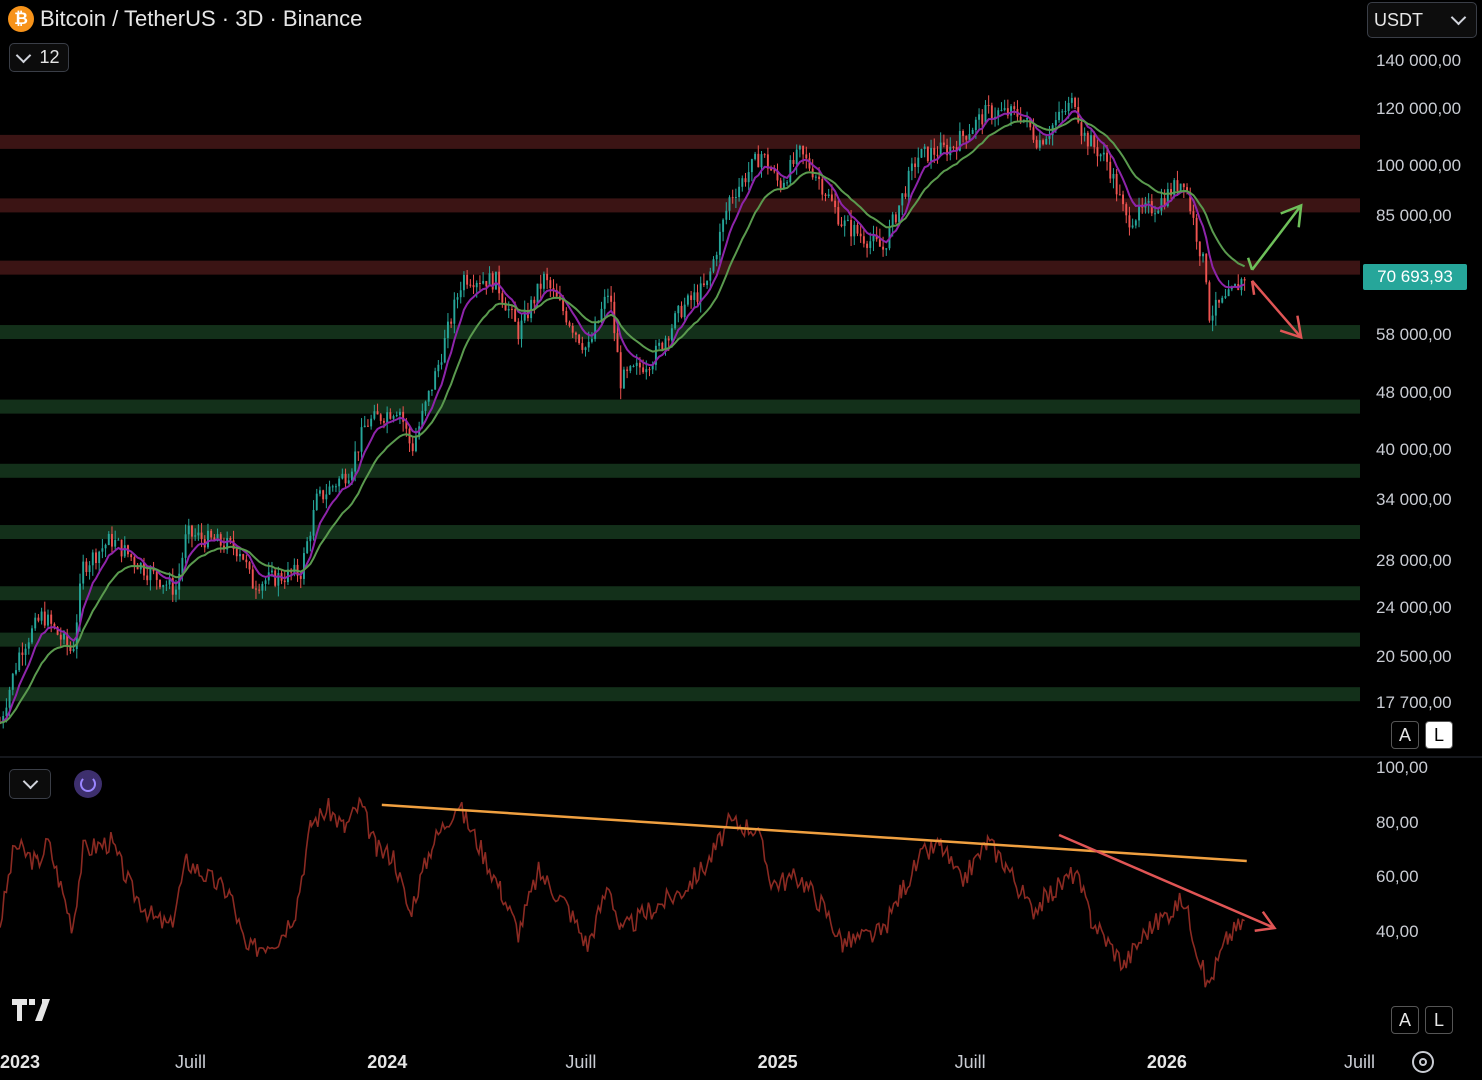 The height and width of the screenshot is (1080, 1482). What do you see at coordinates (1422, 20) in the screenshot?
I see `currency-selector: USDT` at bounding box center [1422, 20].